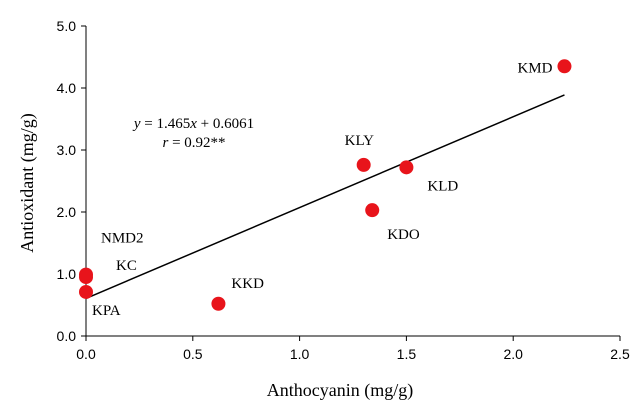  I want to click on x-tick-label: 1.5, so click(407, 354).